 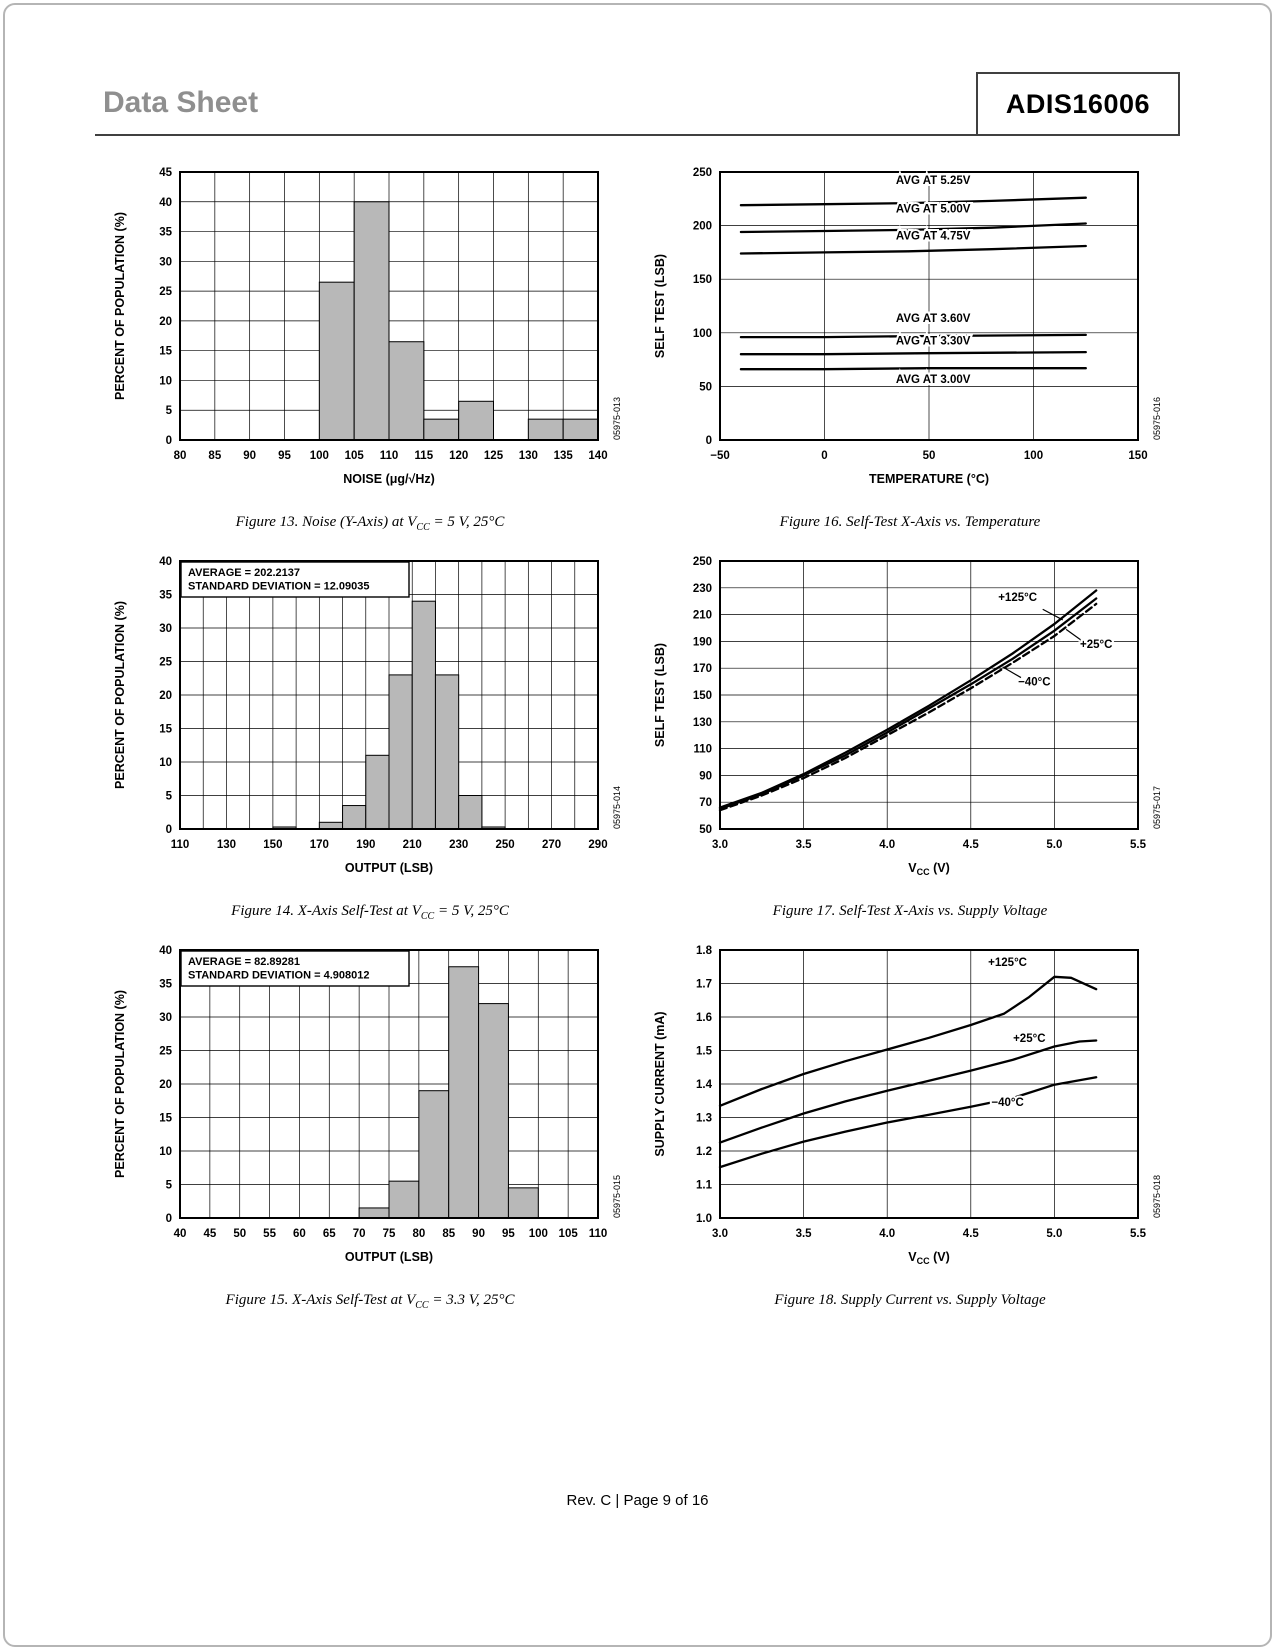 I want to click on svg-text: 230, so click(x=702, y=589).